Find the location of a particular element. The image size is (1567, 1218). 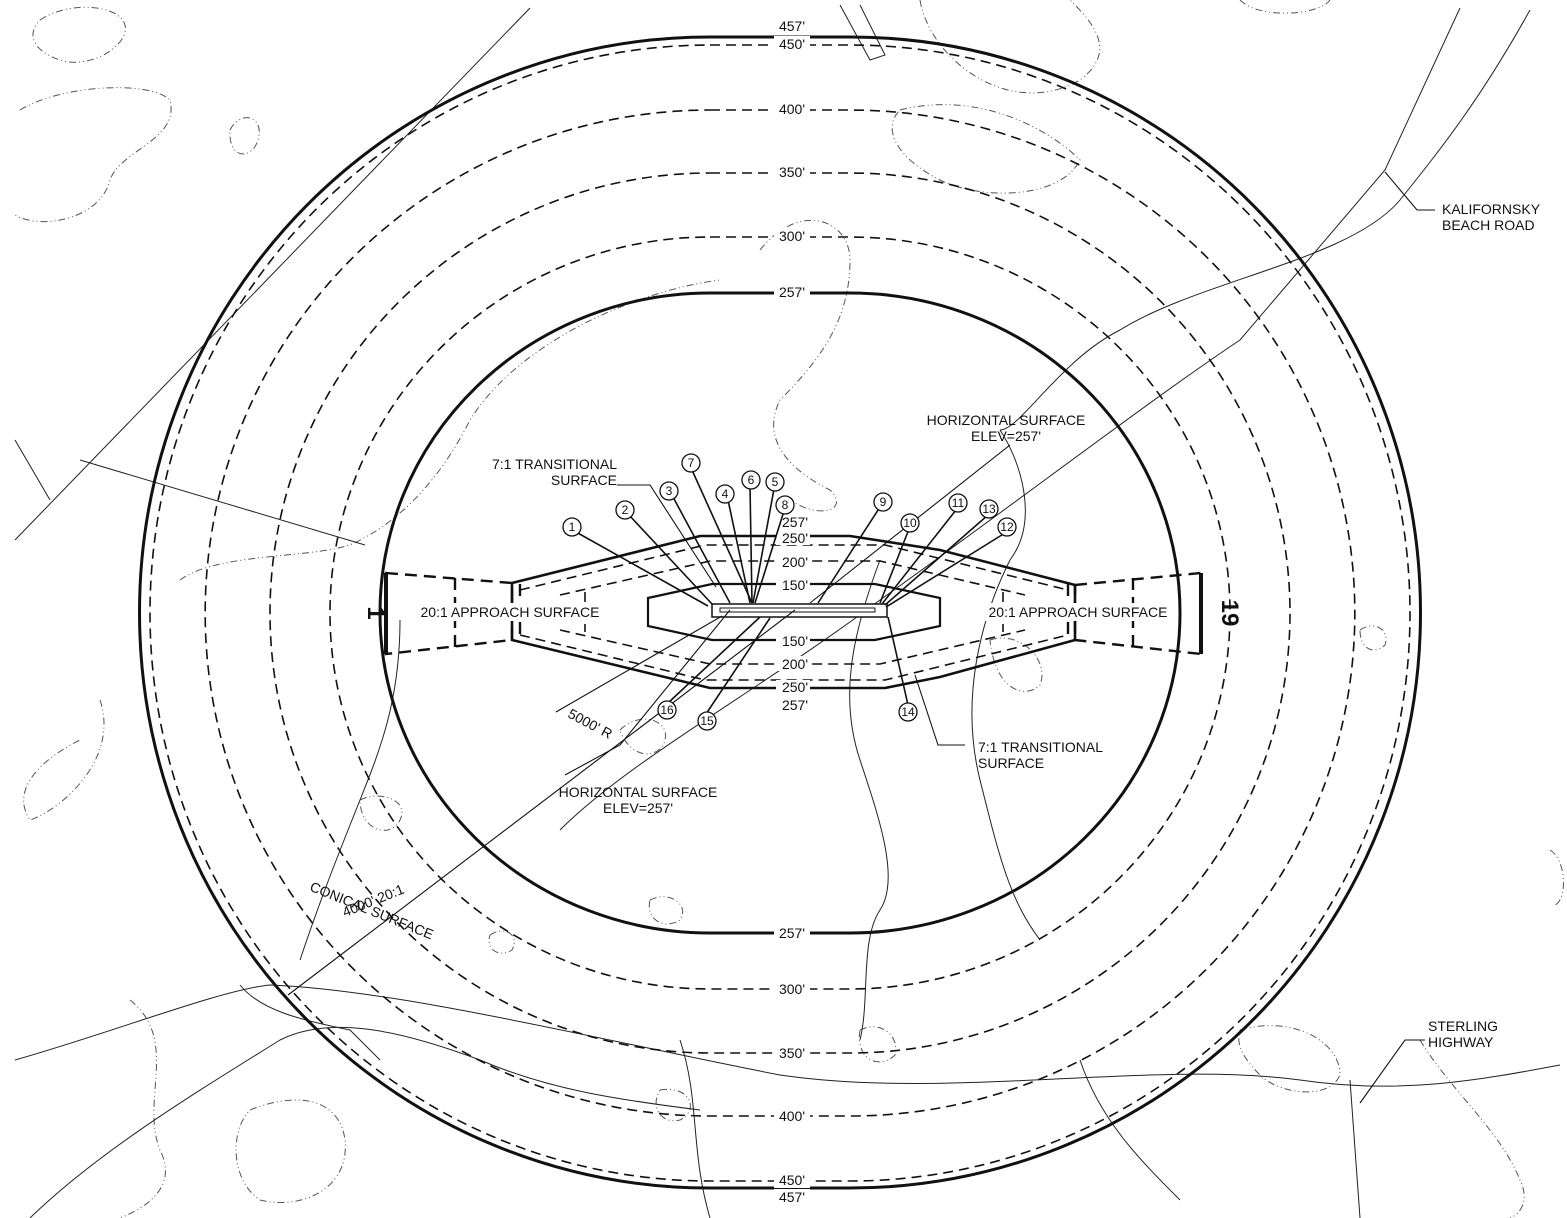

runway is located at coordinates (799, 610).